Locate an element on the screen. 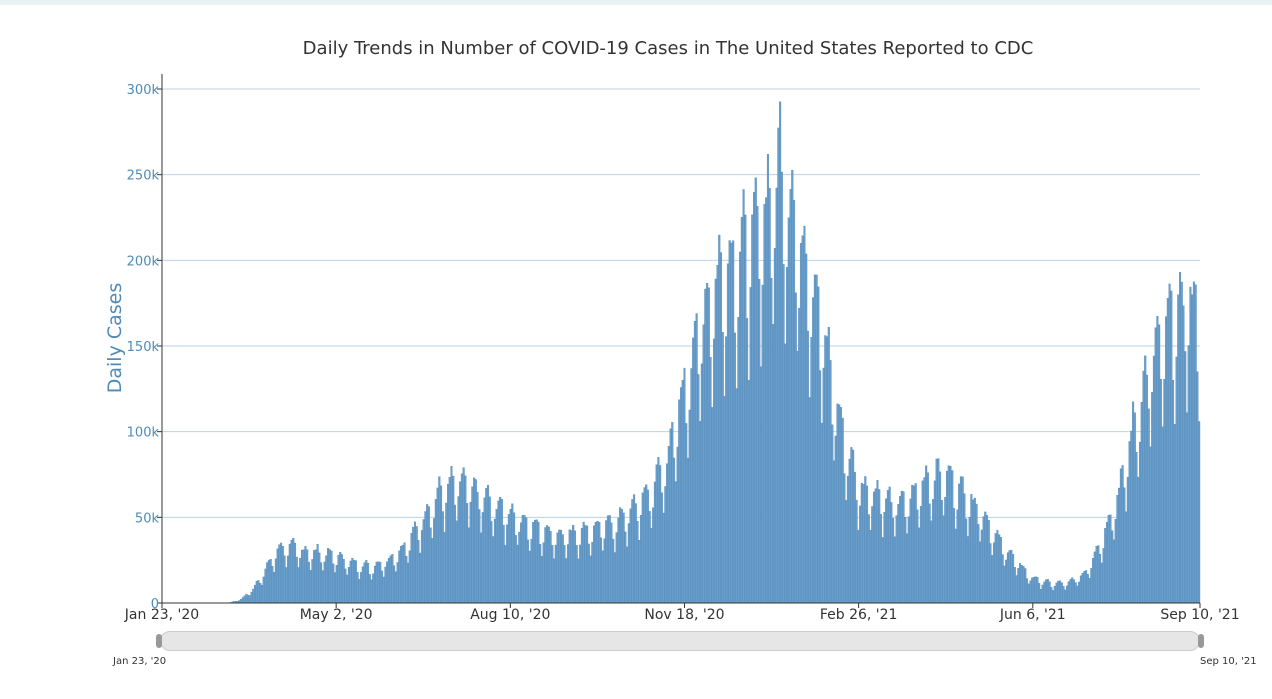 This screenshot has height=699, width=1272. navigator-left-handle is located at coordinates (159, 641).